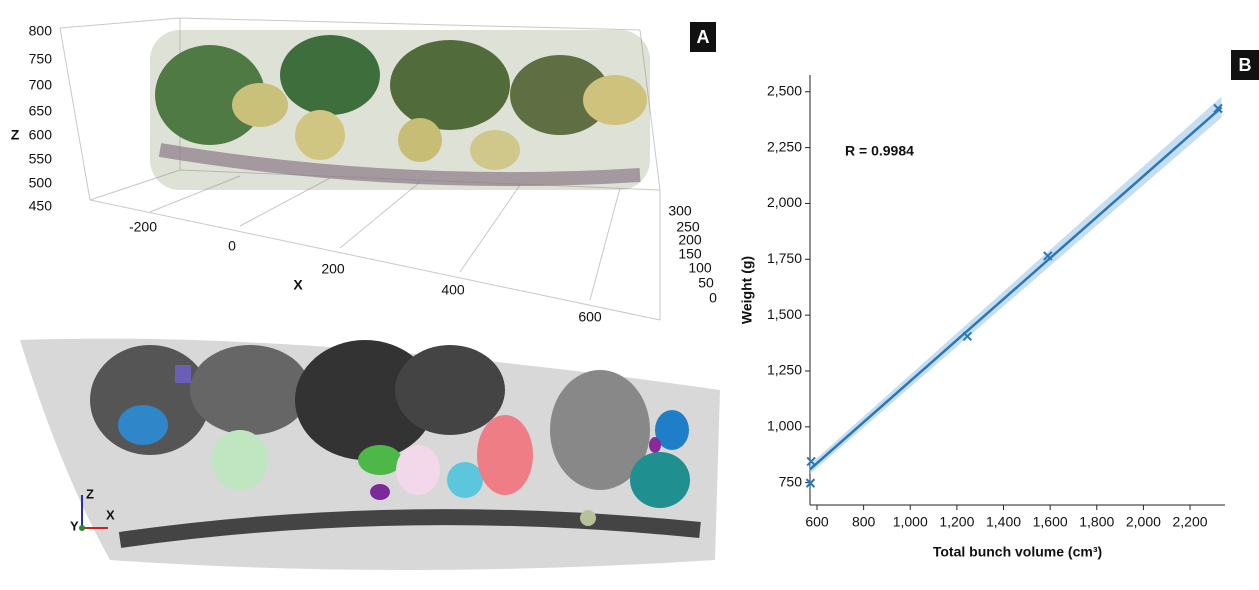 The width and height of the screenshot is (1259, 590). Describe the element at coordinates (784, 314) in the screenshot. I see `y-tick-label: 1,500` at that location.